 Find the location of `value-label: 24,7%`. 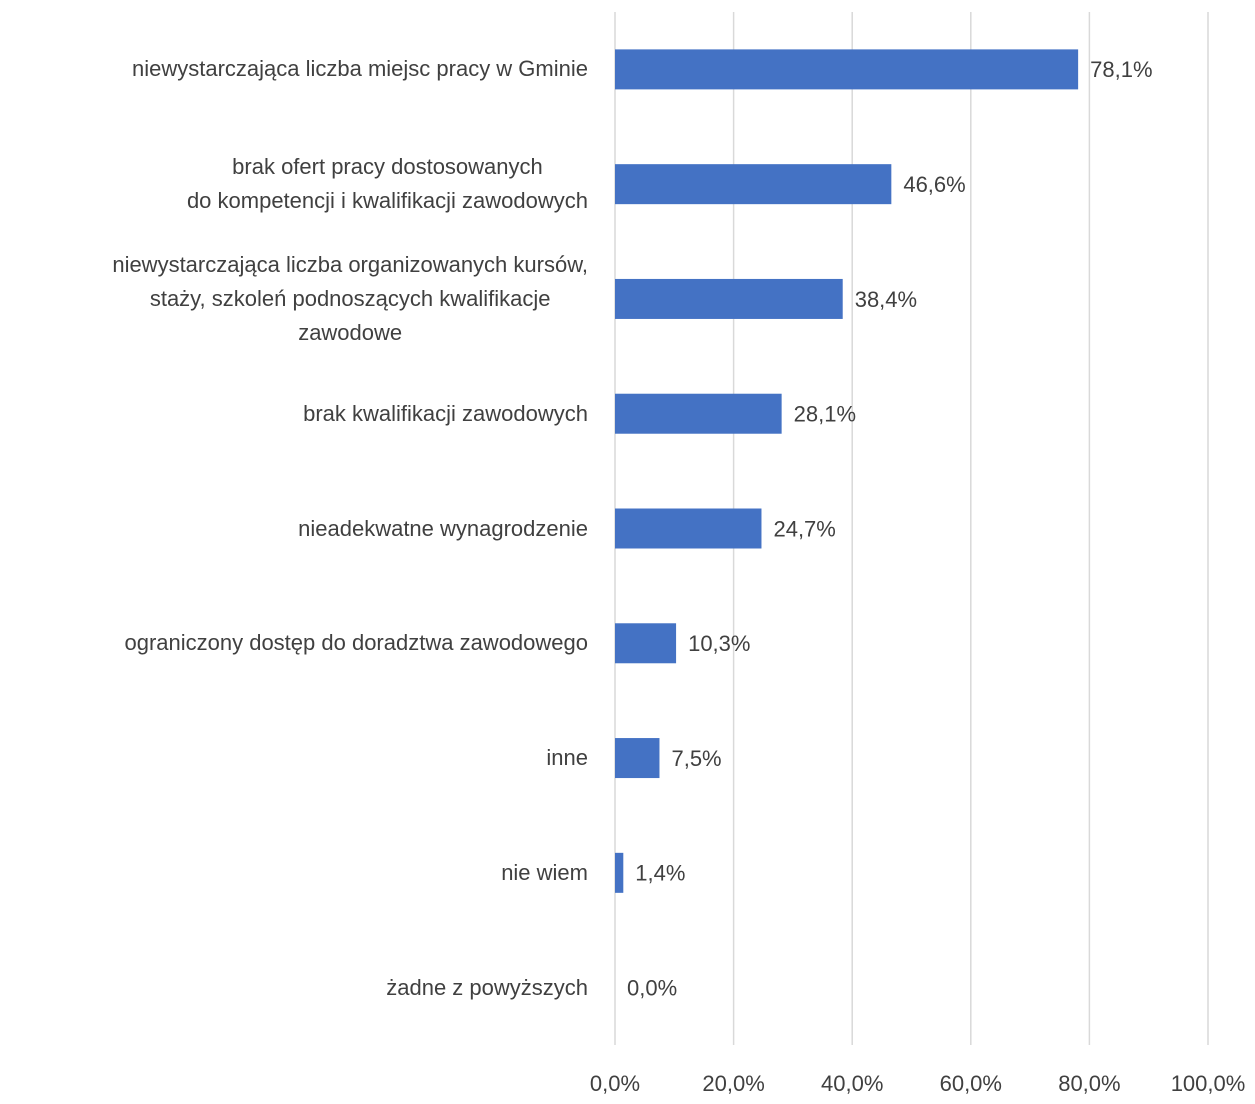

value-label: 24,7% is located at coordinates (804, 528).